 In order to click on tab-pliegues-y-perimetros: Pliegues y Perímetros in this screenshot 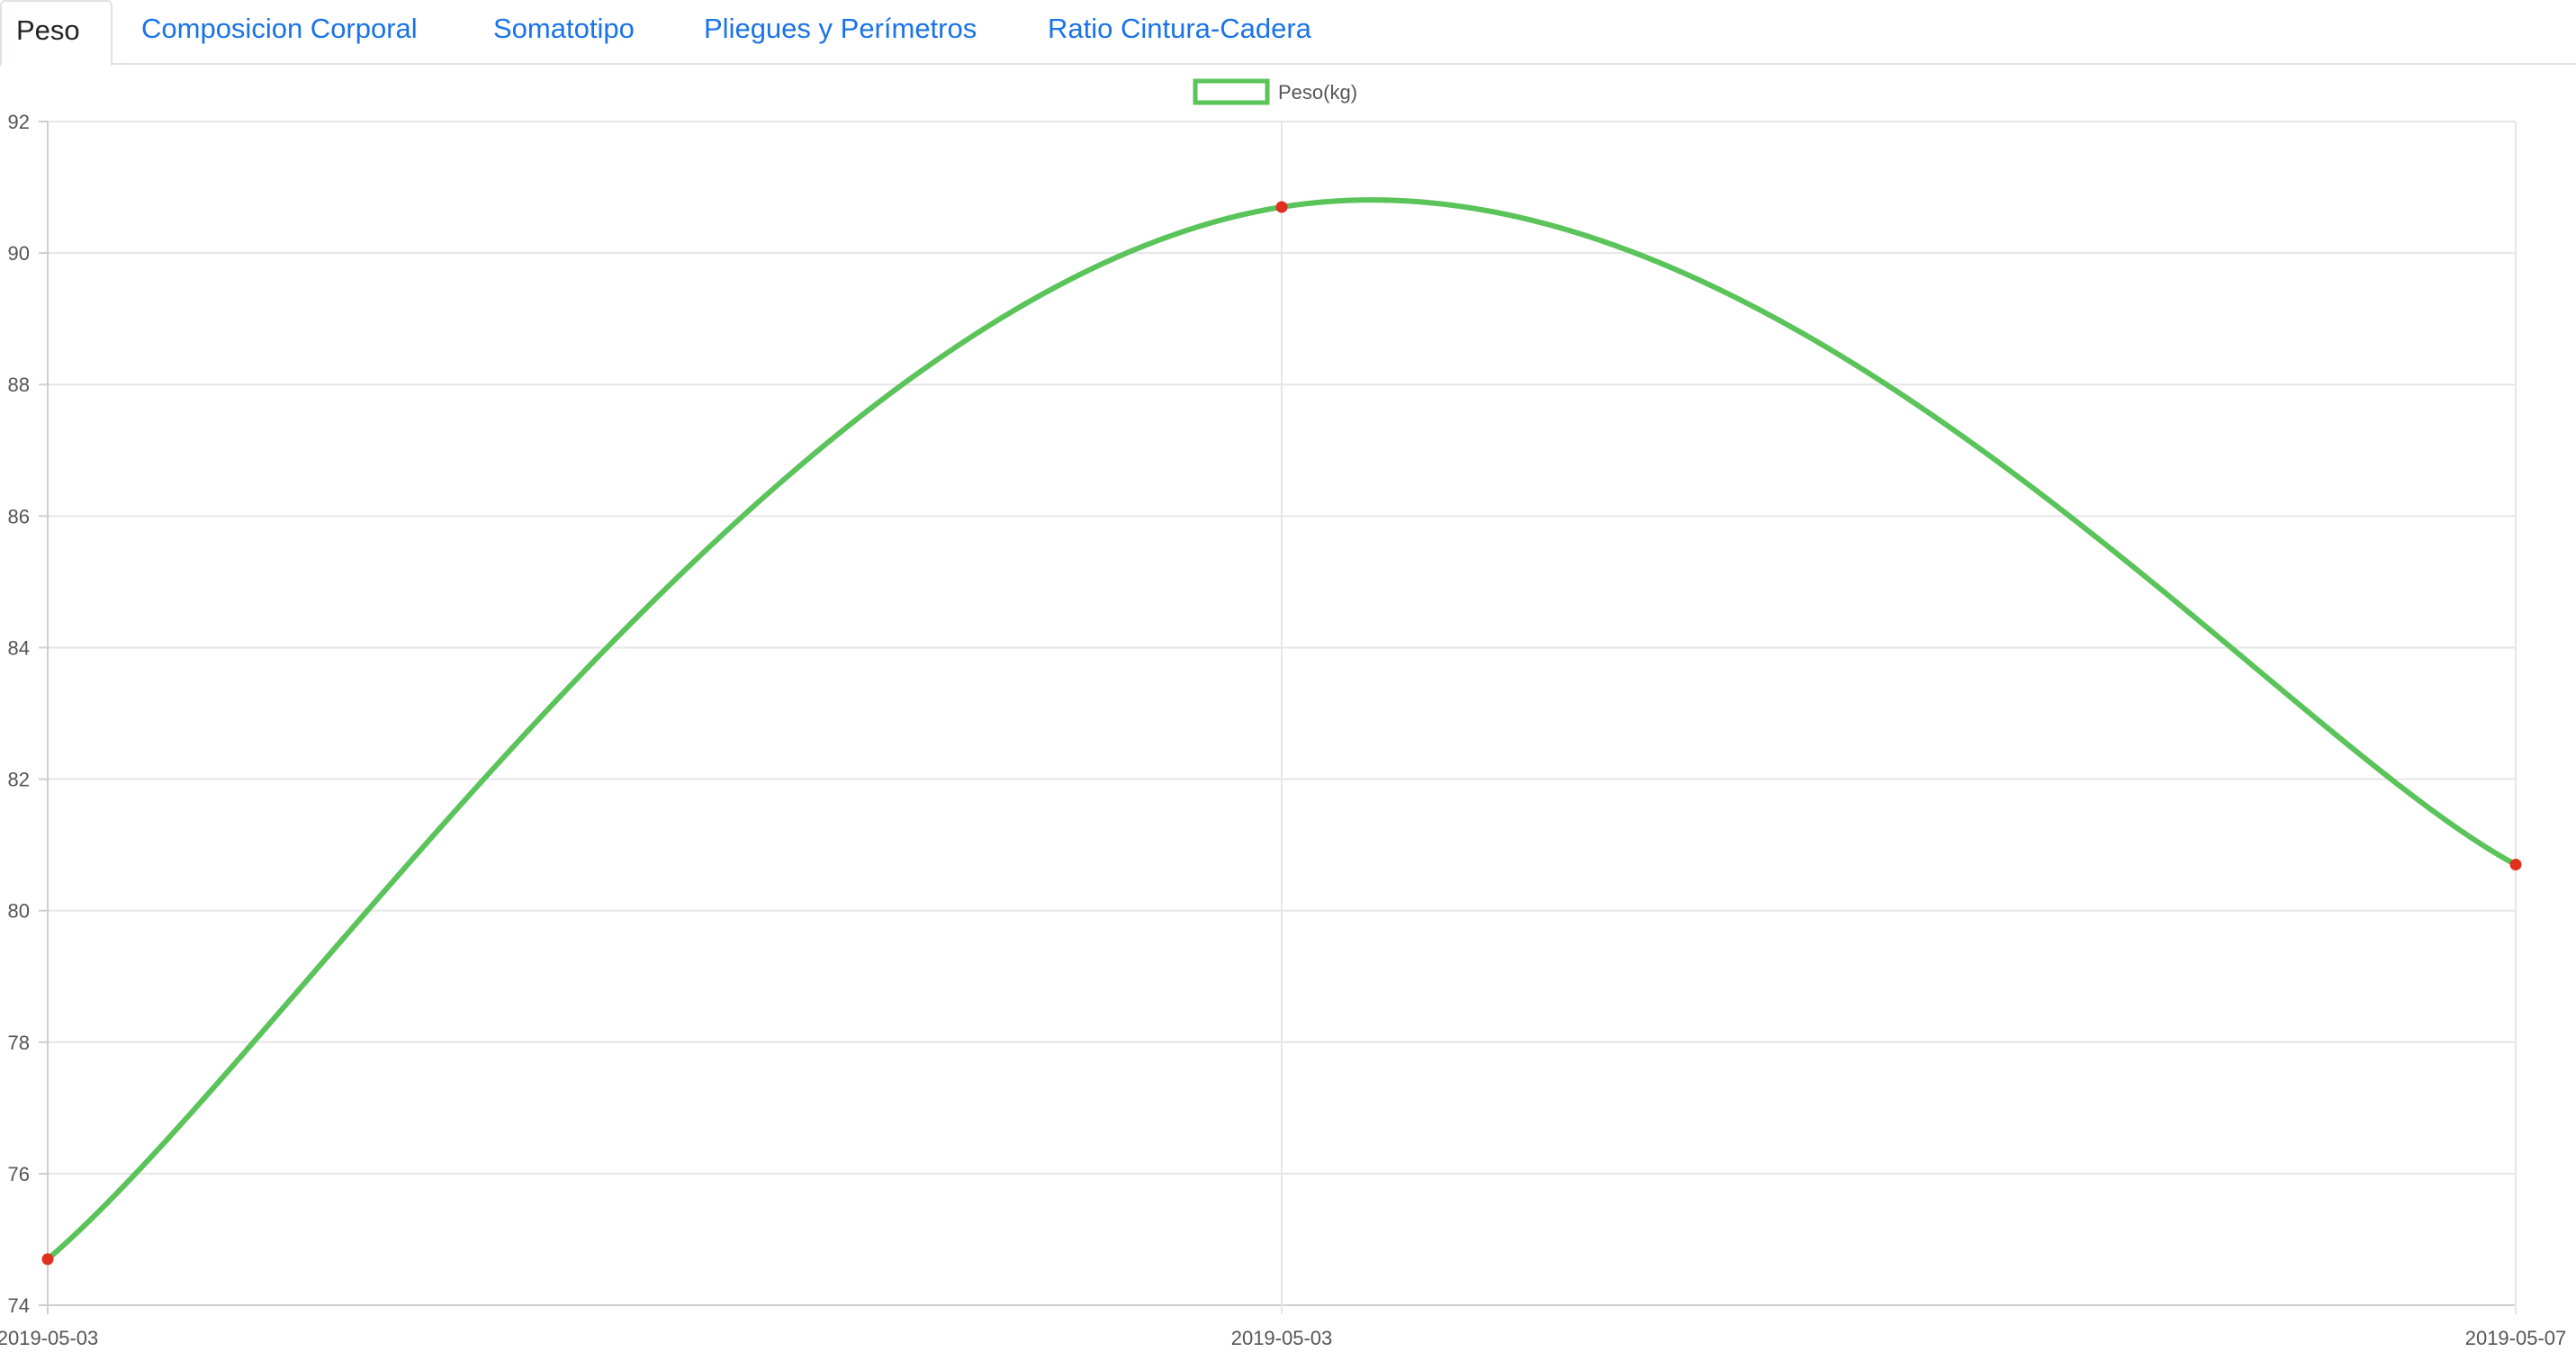, I will do `click(840, 28)`.